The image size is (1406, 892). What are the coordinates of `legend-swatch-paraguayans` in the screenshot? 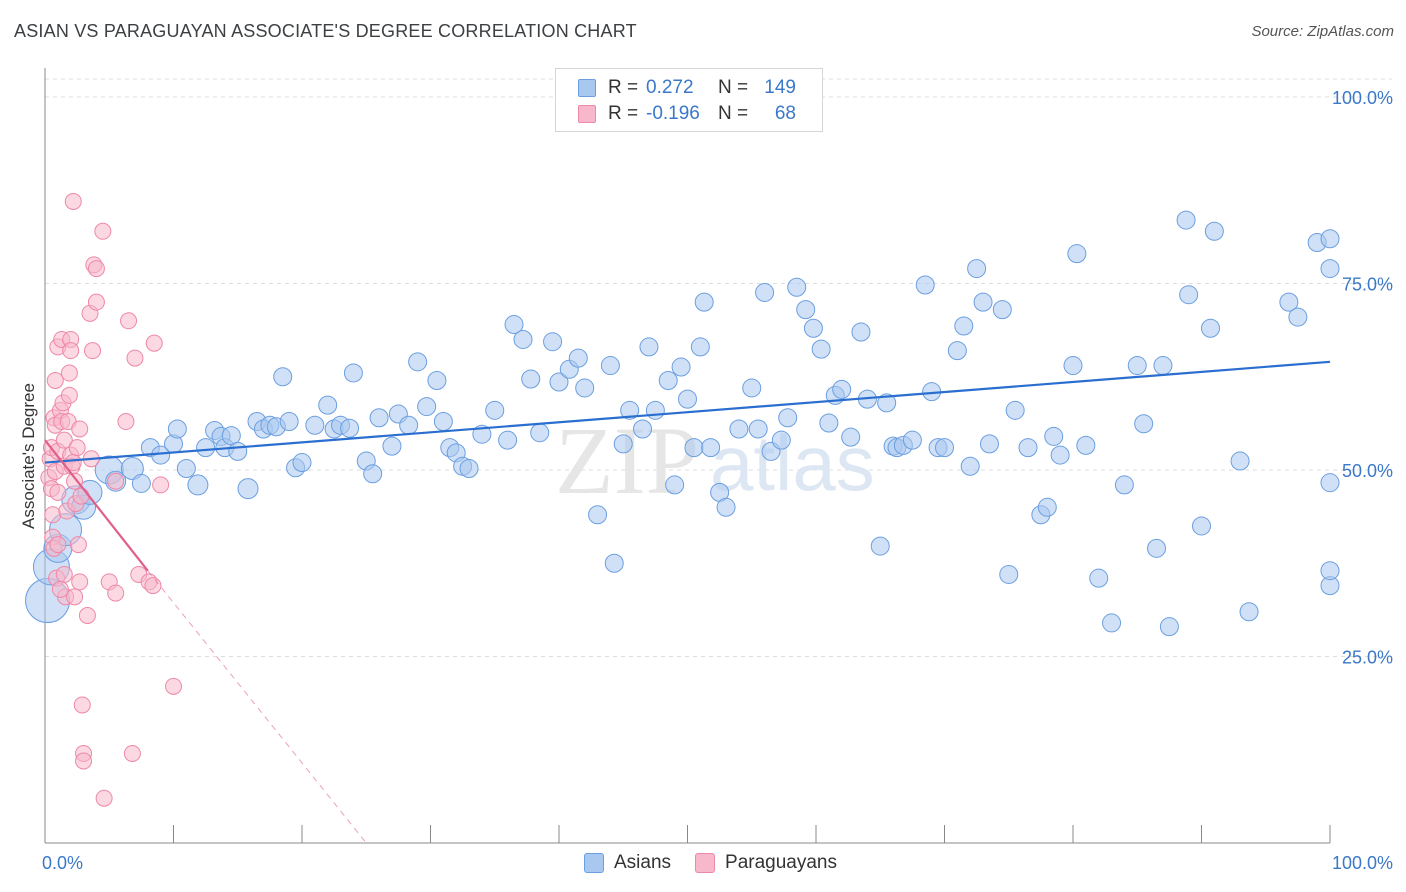 It's located at (587, 114).